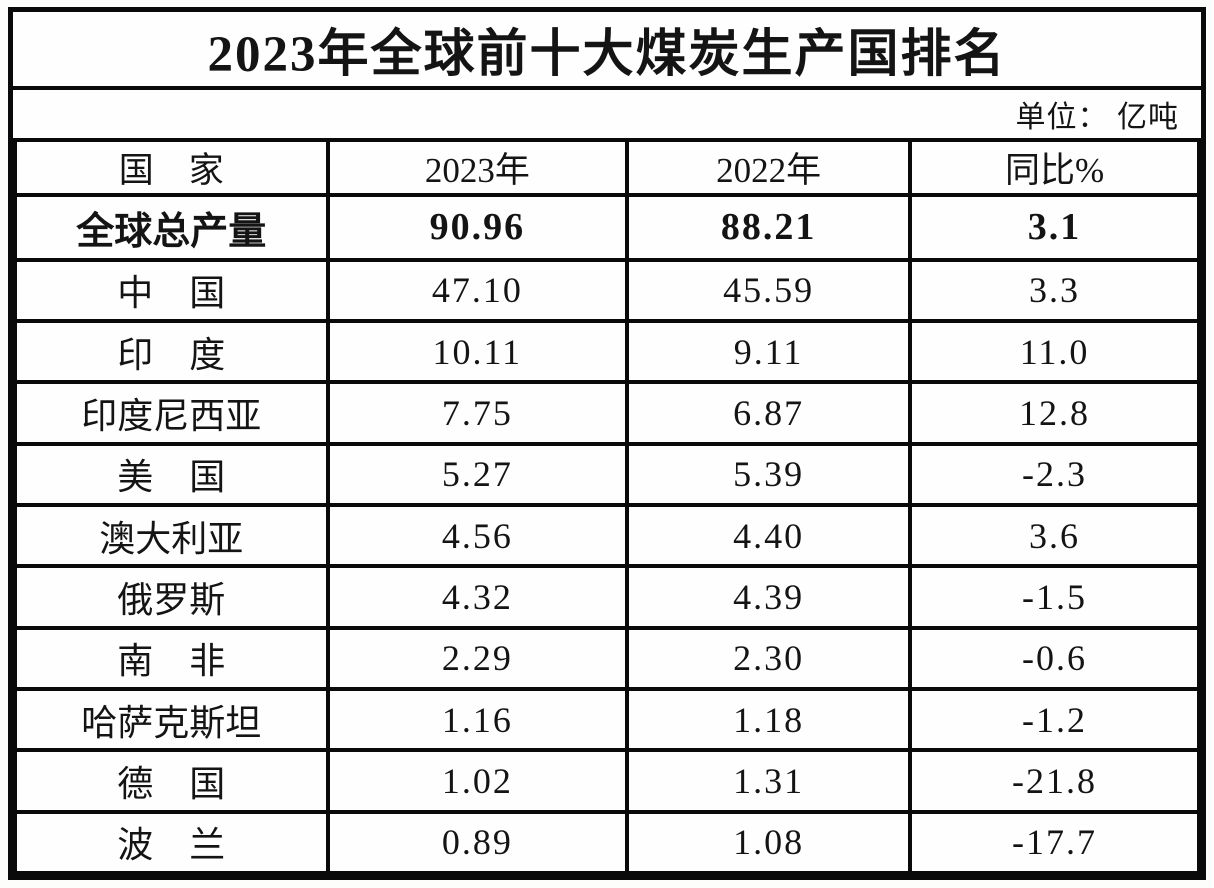  What do you see at coordinates (171, 290) in the screenshot?
I see `country-cell: 中 国` at bounding box center [171, 290].